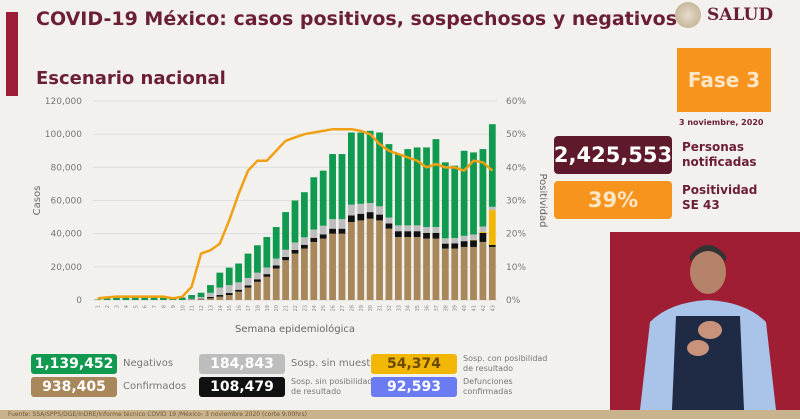 This screenshot has height=419, width=800. What do you see at coordinates (268, 308) in the screenshot?
I see `x-tick-label: 19` at bounding box center [268, 308].